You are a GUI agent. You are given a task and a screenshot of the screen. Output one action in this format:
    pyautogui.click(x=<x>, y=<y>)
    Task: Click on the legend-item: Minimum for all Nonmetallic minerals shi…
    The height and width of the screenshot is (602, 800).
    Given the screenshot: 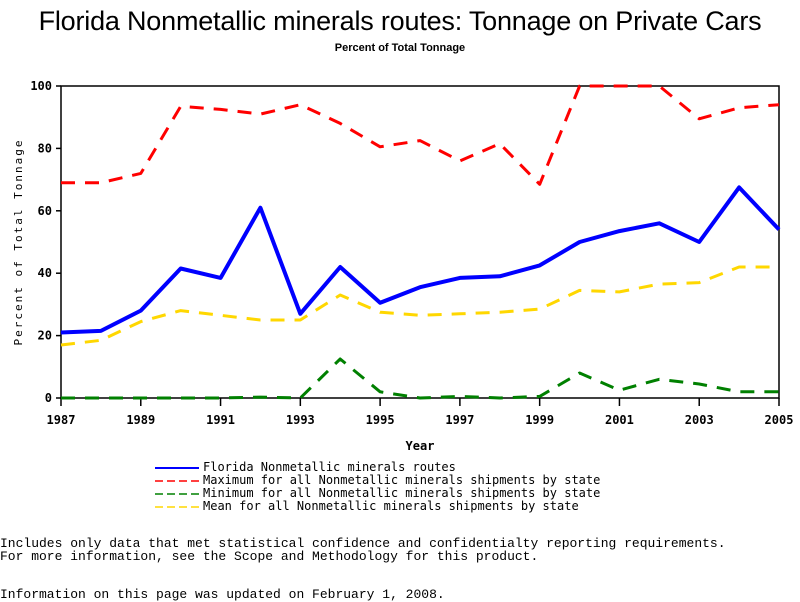 What is the action you would take?
    pyautogui.click(x=377, y=493)
    